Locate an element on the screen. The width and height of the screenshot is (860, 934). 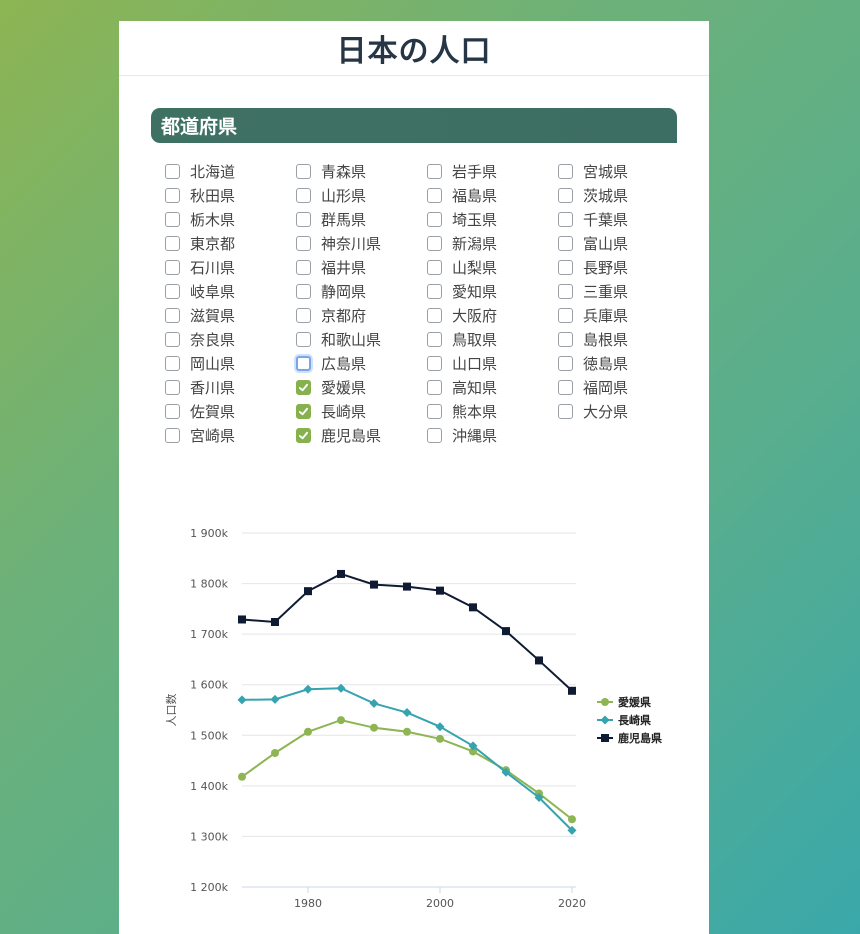
prefecture-checkbox-item: 愛知県 is located at coordinates (492, 291).